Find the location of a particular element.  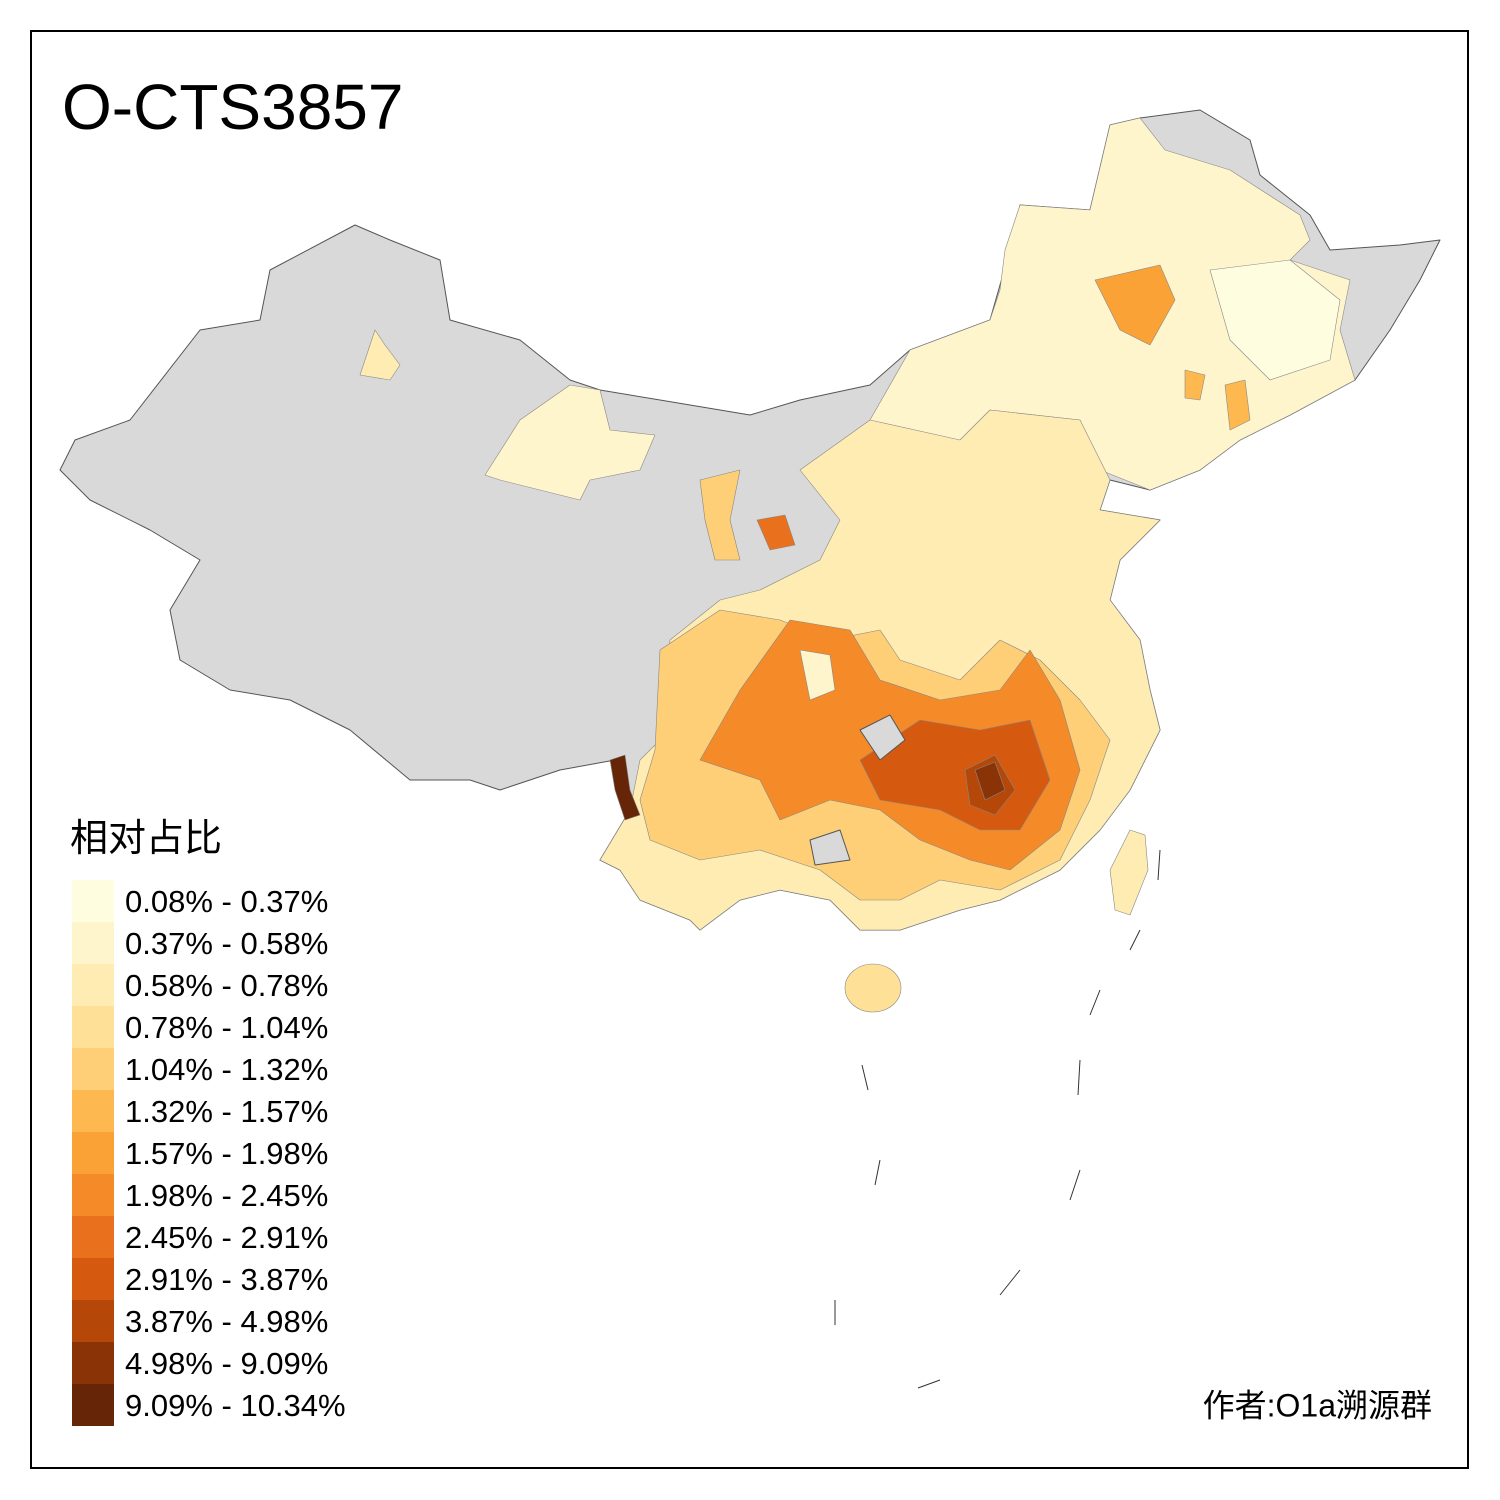

legend-label: 0.37% - 0.58% is located at coordinates (226, 943).